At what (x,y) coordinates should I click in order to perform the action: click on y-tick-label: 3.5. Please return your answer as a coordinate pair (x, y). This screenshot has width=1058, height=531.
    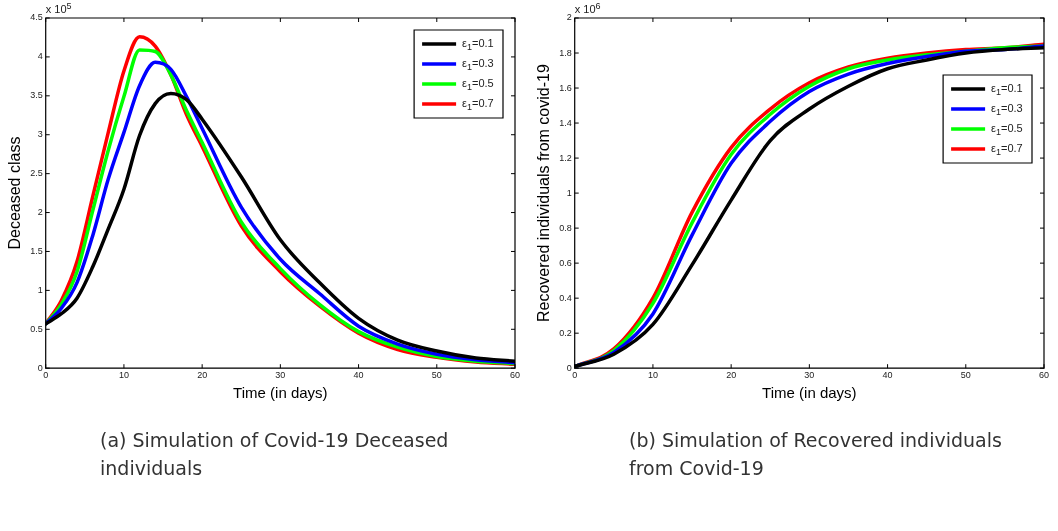
    Looking at the image, I should click on (36, 95).